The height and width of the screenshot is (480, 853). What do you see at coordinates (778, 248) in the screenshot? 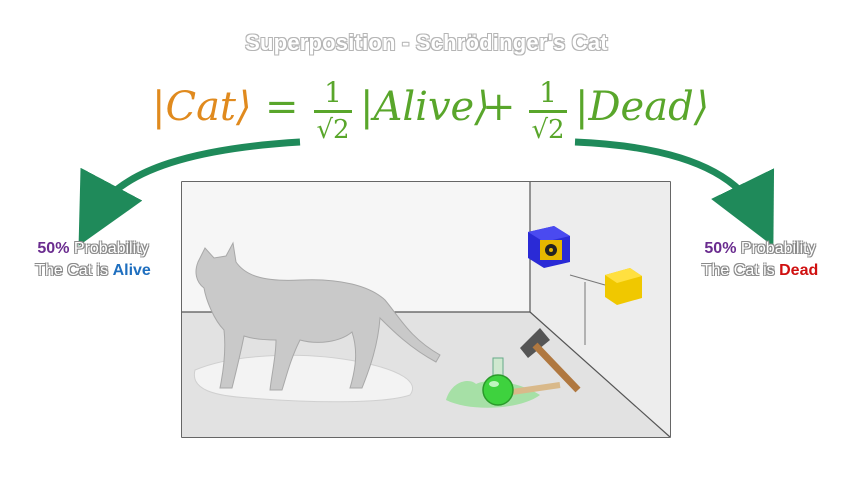
I see `right-probability-word: Probability` at bounding box center [778, 248].